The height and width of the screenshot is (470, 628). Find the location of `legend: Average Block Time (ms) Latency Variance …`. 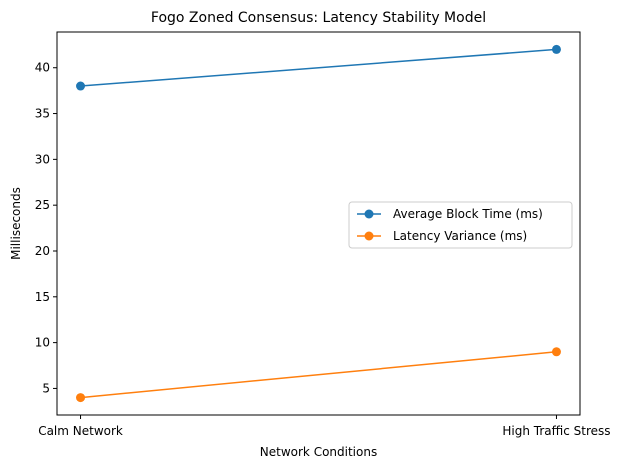

legend: Average Block Time (ms) Latency Variance … is located at coordinates (460, 225).